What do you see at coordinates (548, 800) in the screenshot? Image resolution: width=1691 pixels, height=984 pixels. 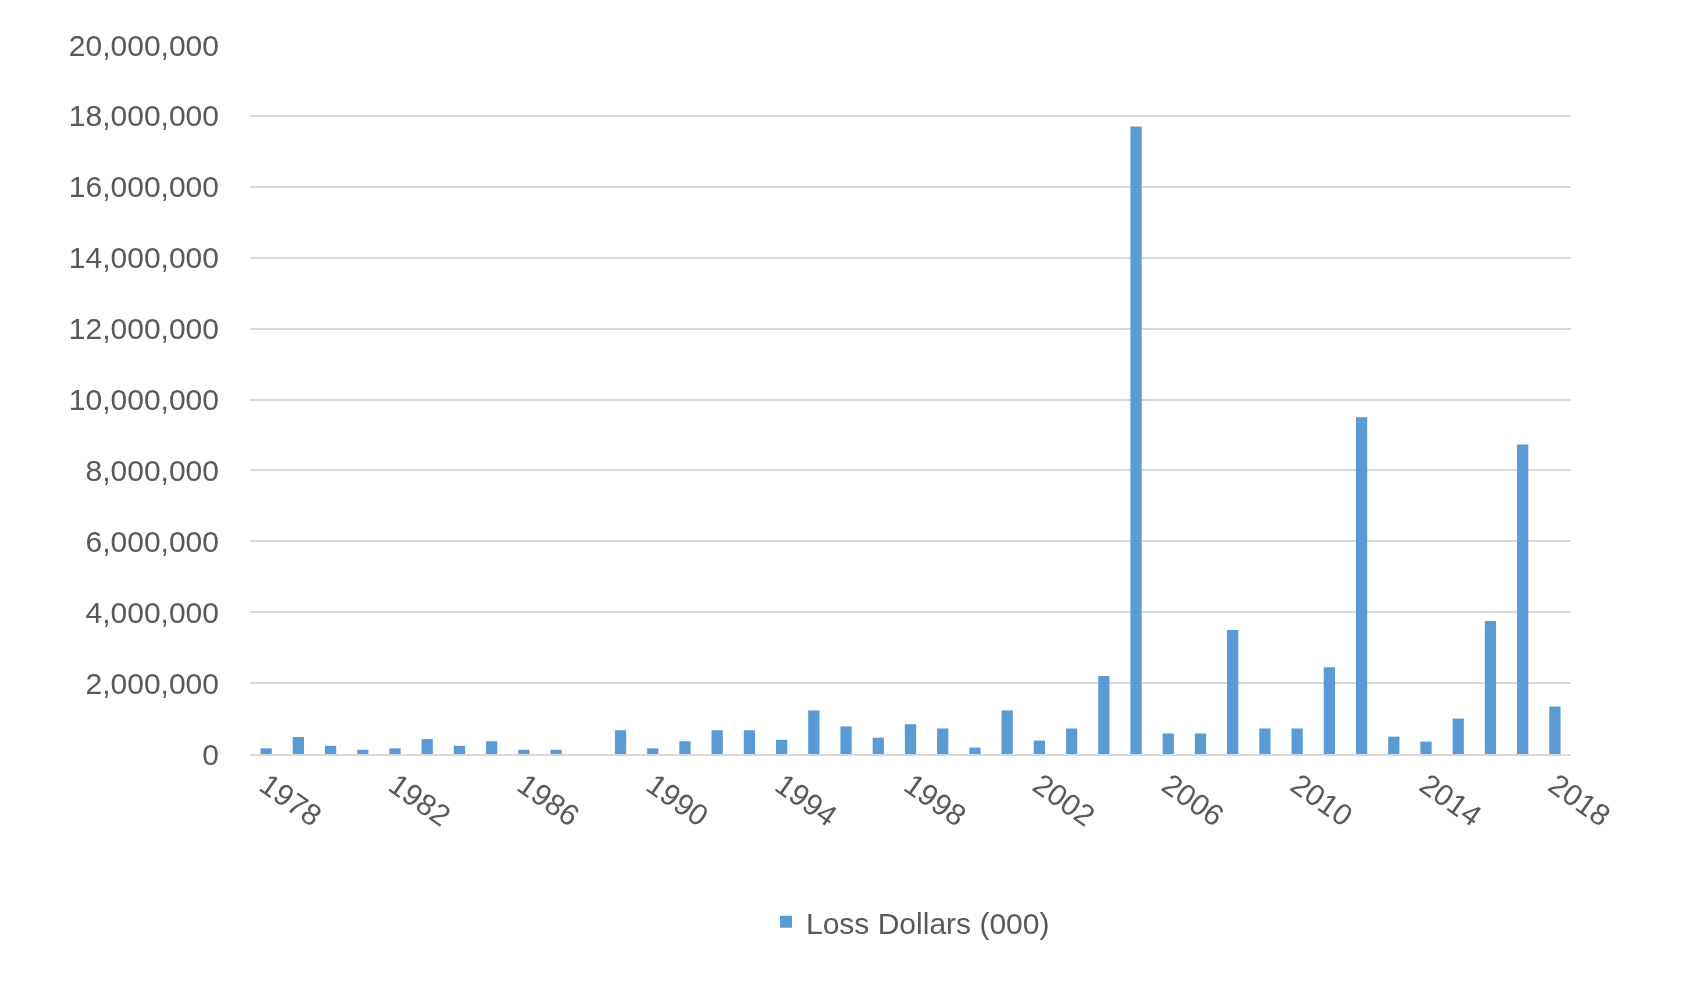 I see `x-tick-label: 1986` at bounding box center [548, 800].